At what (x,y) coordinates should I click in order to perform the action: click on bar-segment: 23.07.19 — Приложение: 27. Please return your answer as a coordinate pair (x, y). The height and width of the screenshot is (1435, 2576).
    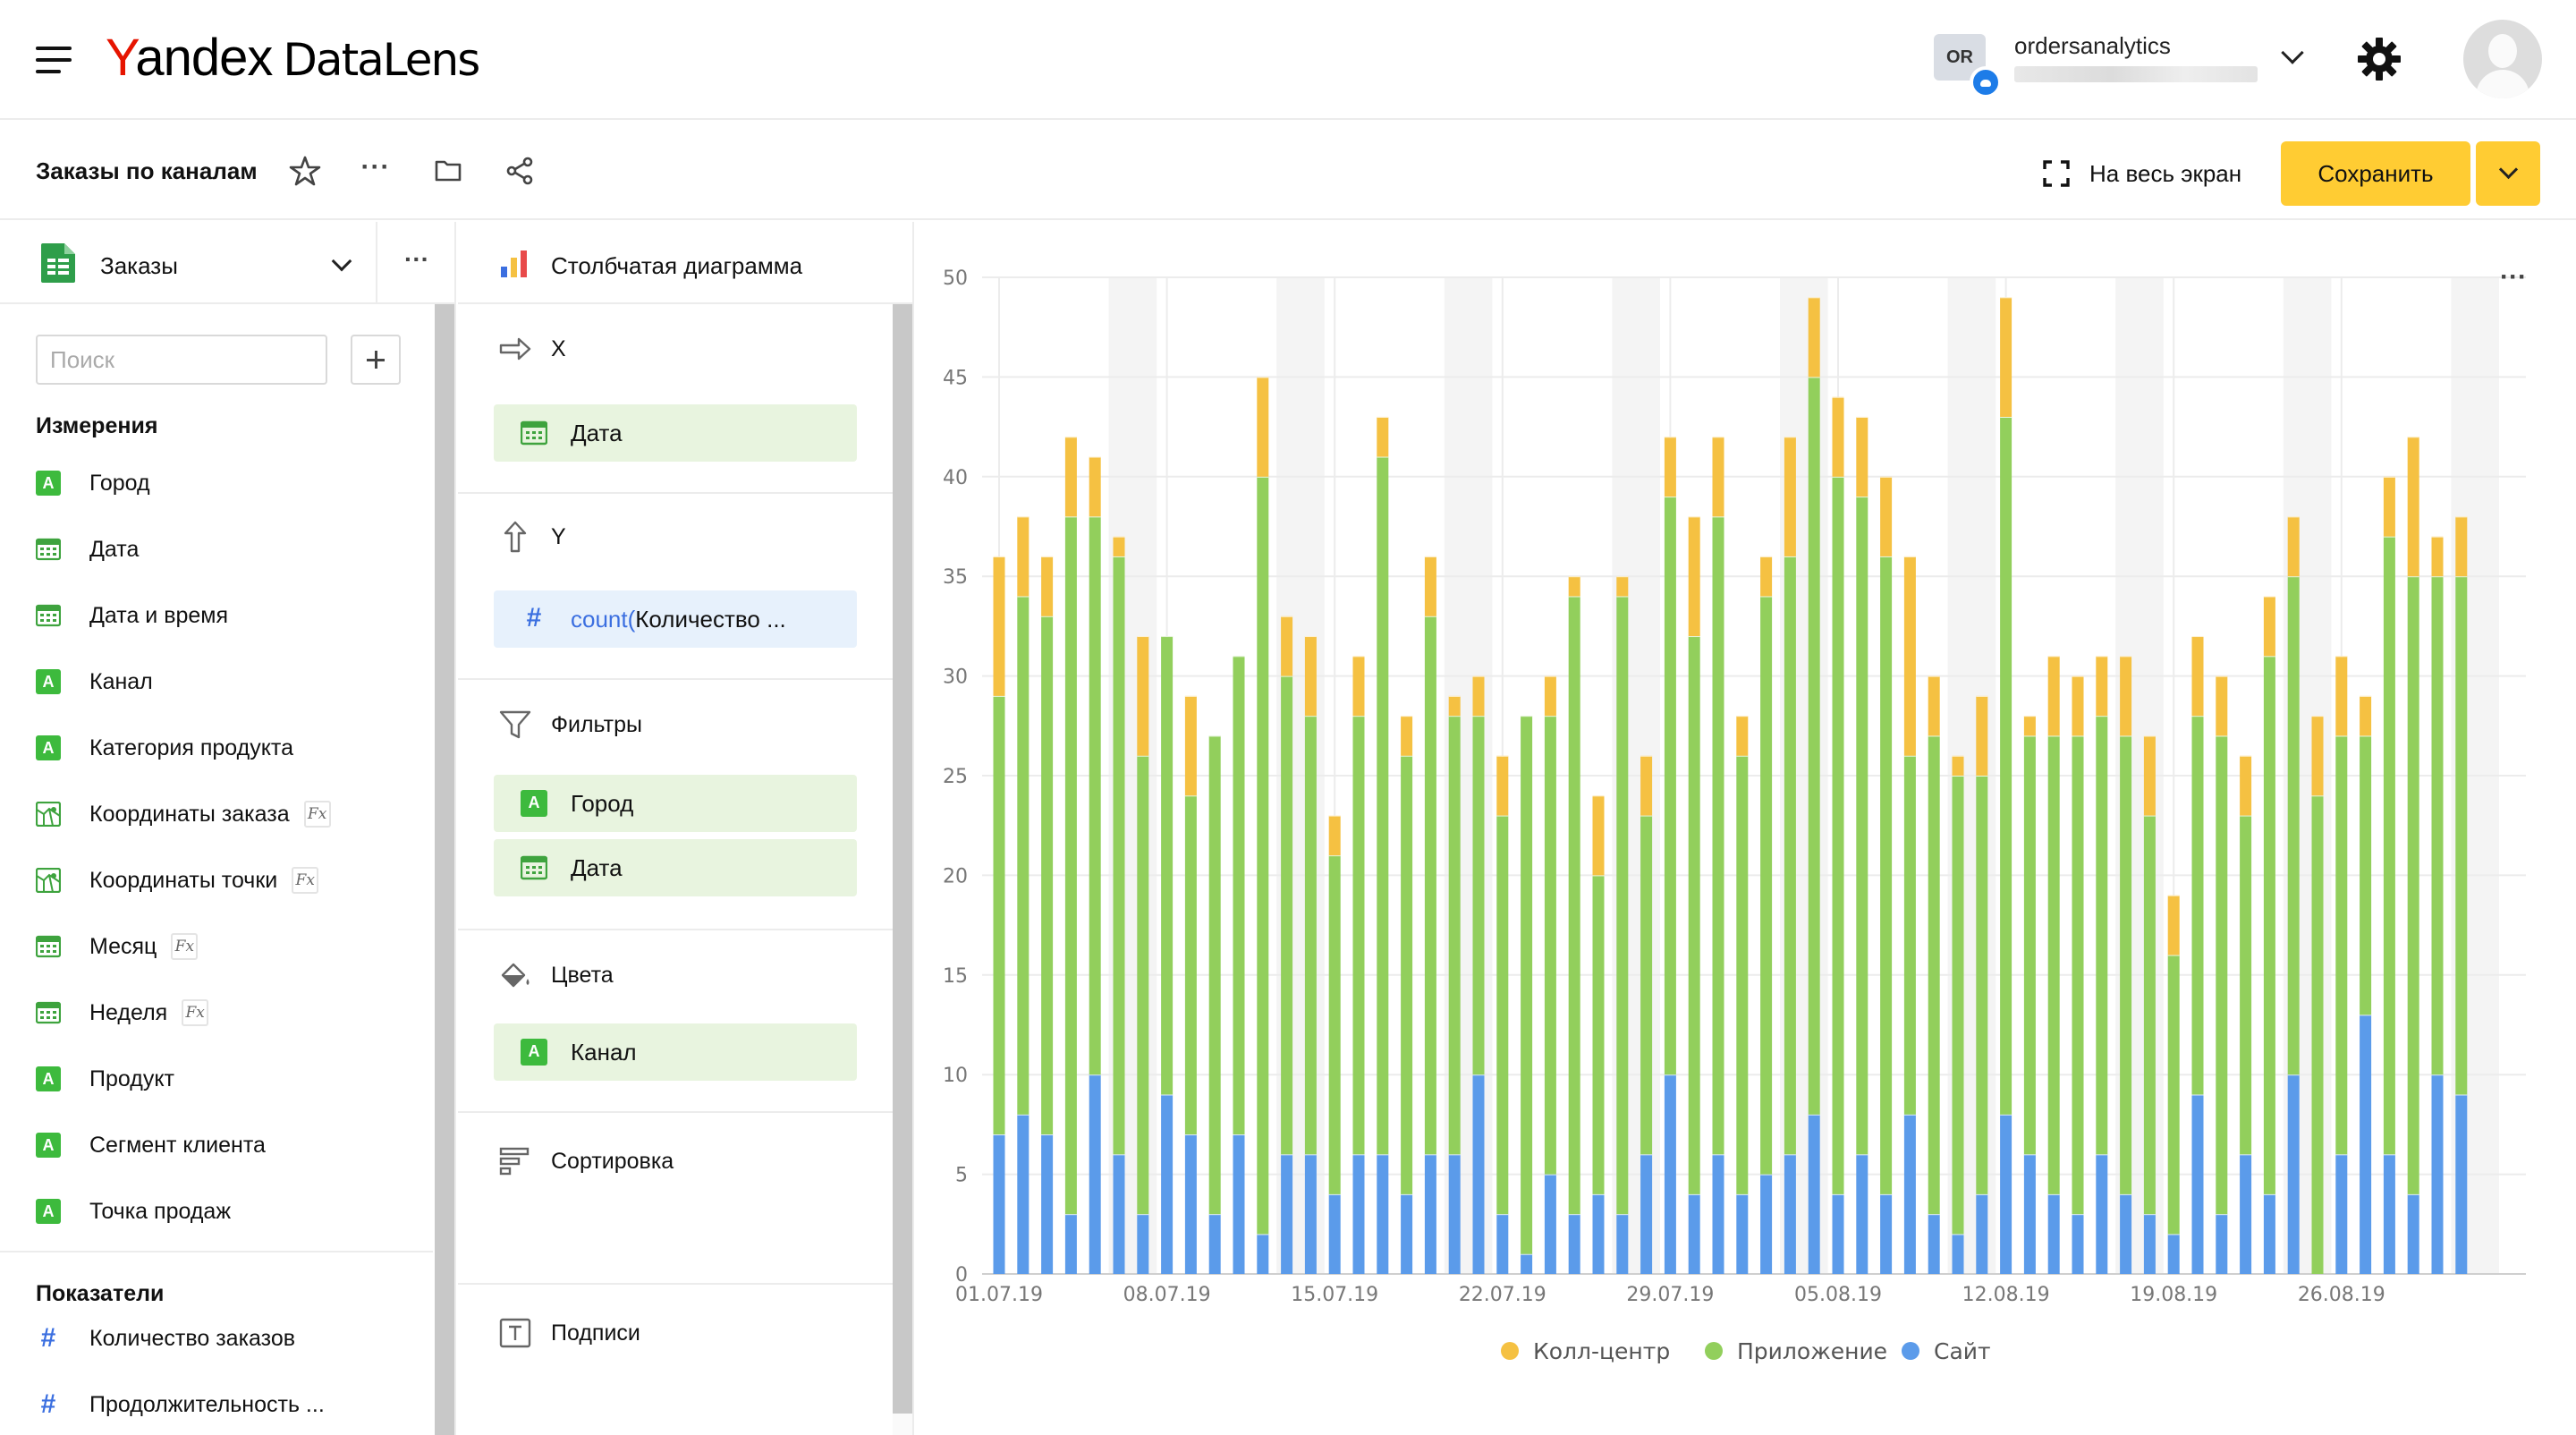
    Looking at the image, I should click on (1527, 985).